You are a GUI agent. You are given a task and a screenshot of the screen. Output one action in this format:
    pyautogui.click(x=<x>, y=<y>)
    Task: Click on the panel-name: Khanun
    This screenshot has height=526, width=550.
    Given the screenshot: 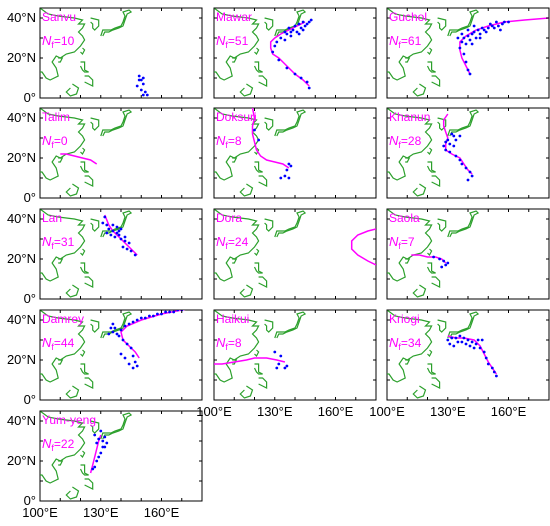 What is the action you would take?
    pyautogui.click(x=409, y=117)
    